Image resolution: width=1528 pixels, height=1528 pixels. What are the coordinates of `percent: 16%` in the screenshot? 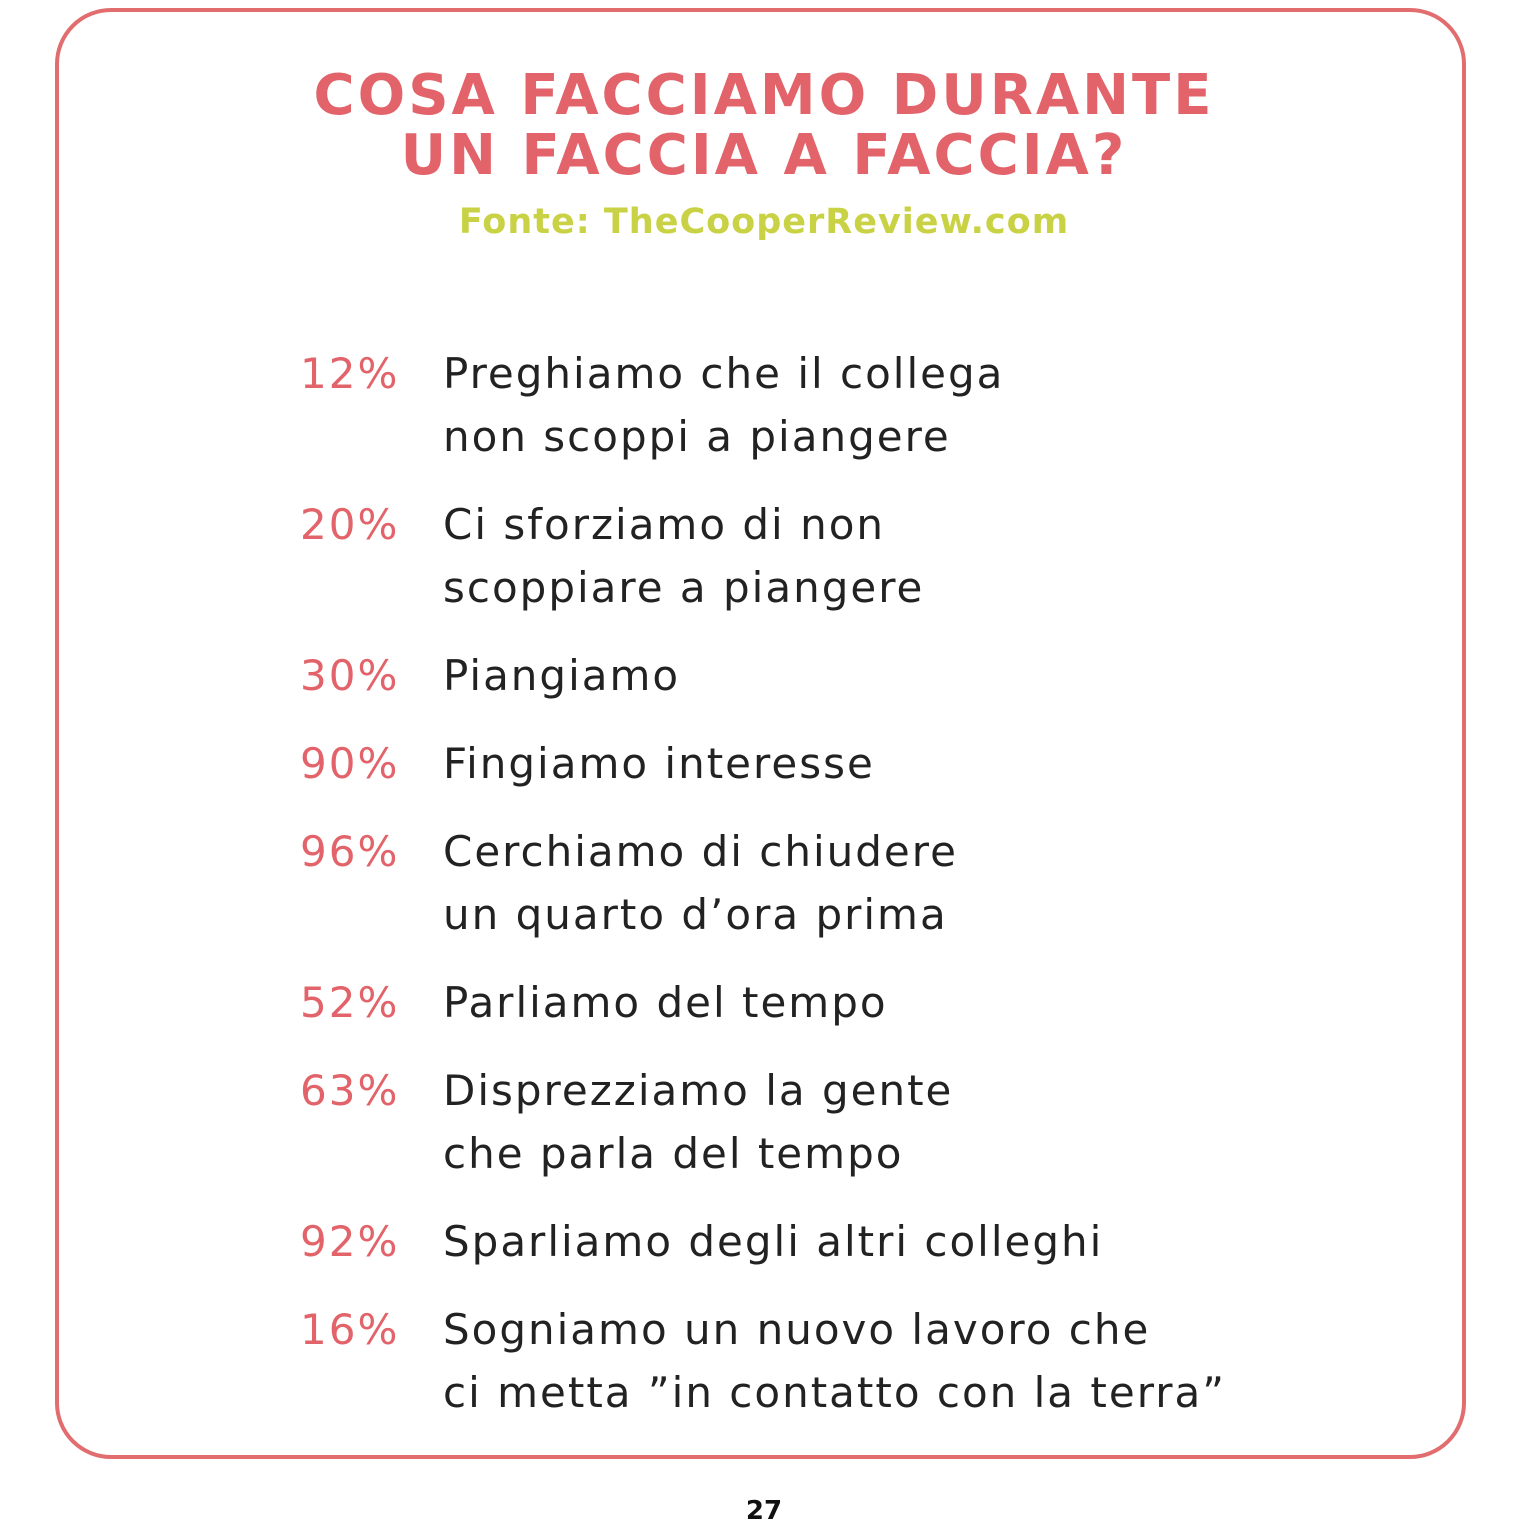 It's located at (350, 1329).